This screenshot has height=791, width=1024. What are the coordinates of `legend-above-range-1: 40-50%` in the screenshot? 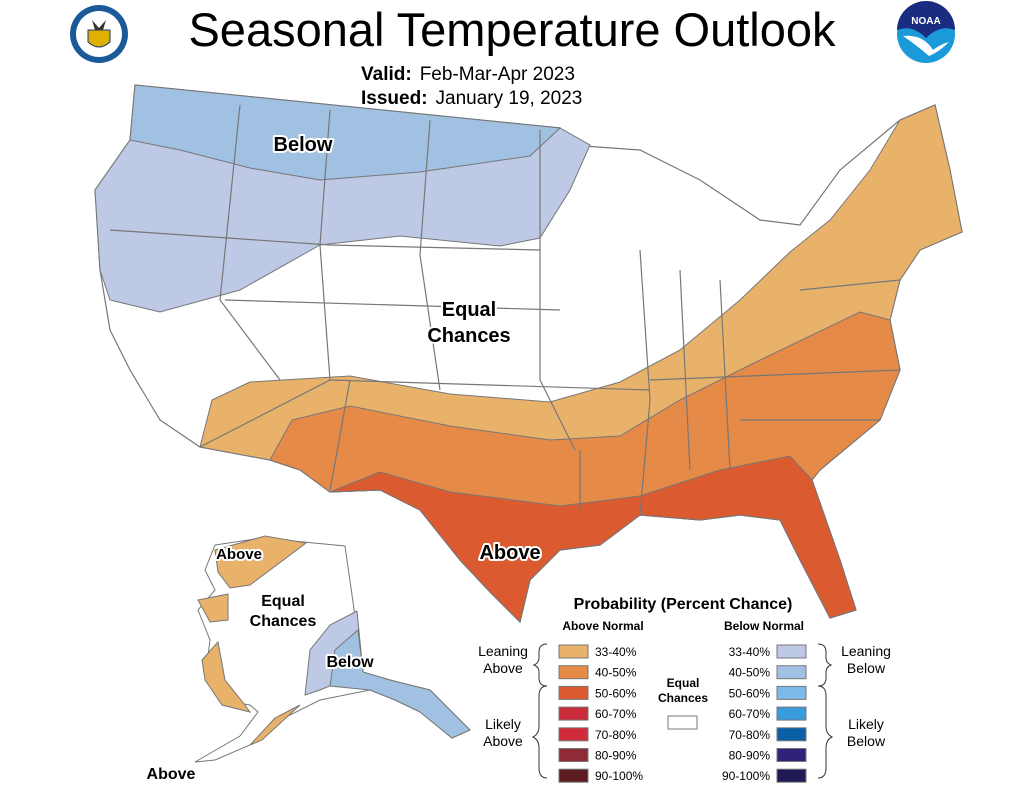 It's located at (616, 673).